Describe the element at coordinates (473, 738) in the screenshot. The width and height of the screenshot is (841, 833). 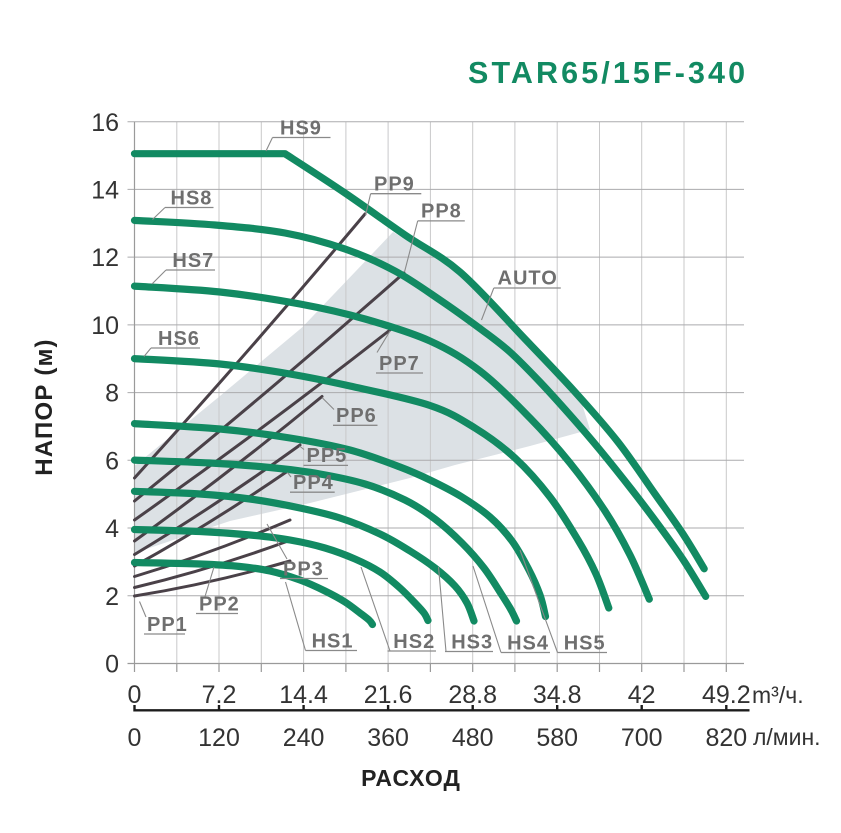
I see `svg-text: 480` at that location.